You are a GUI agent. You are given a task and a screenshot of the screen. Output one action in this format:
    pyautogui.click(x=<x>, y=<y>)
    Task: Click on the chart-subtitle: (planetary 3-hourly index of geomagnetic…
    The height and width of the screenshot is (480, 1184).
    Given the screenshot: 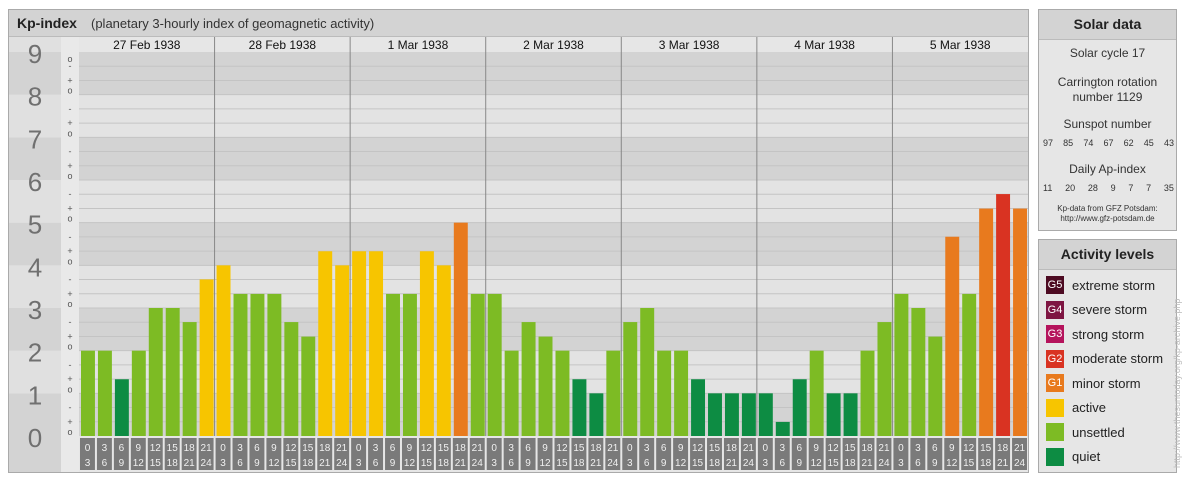 What is the action you would take?
    pyautogui.click(x=233, y=23)
    